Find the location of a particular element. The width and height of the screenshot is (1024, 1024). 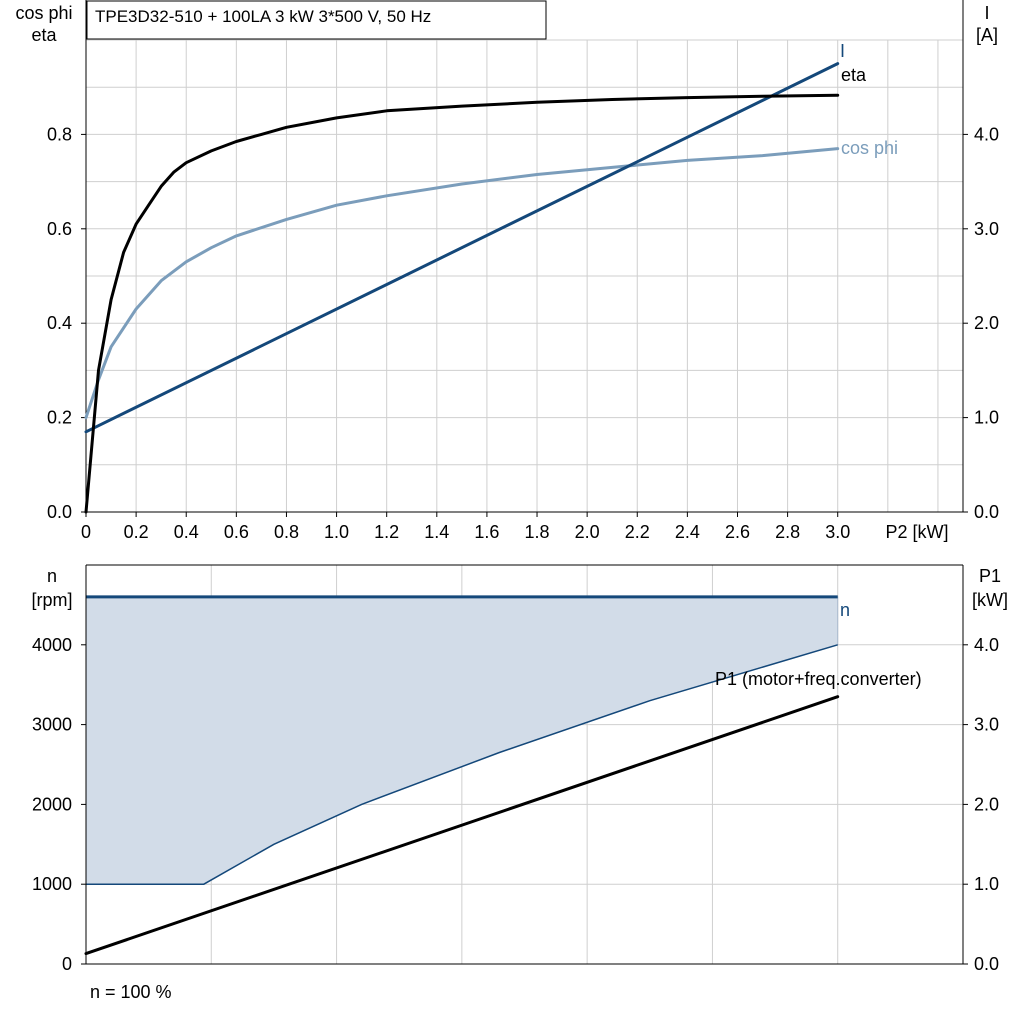

x-tick-label: 1.6 is located at coordinates (486, 532).